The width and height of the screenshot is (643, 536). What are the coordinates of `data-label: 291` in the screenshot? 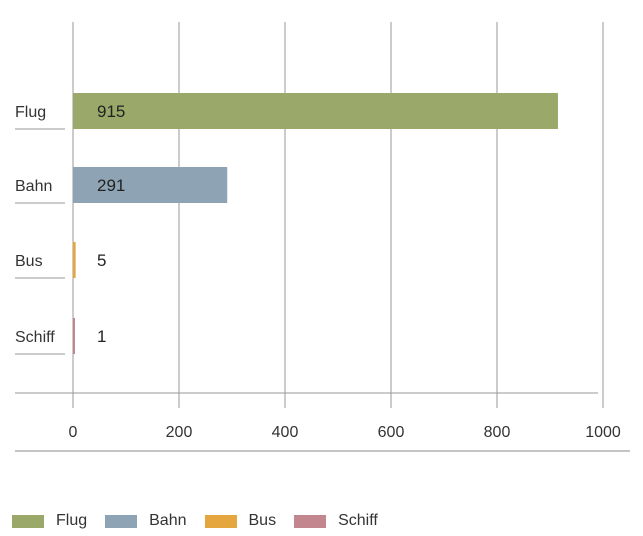 It's located at (111, 185).